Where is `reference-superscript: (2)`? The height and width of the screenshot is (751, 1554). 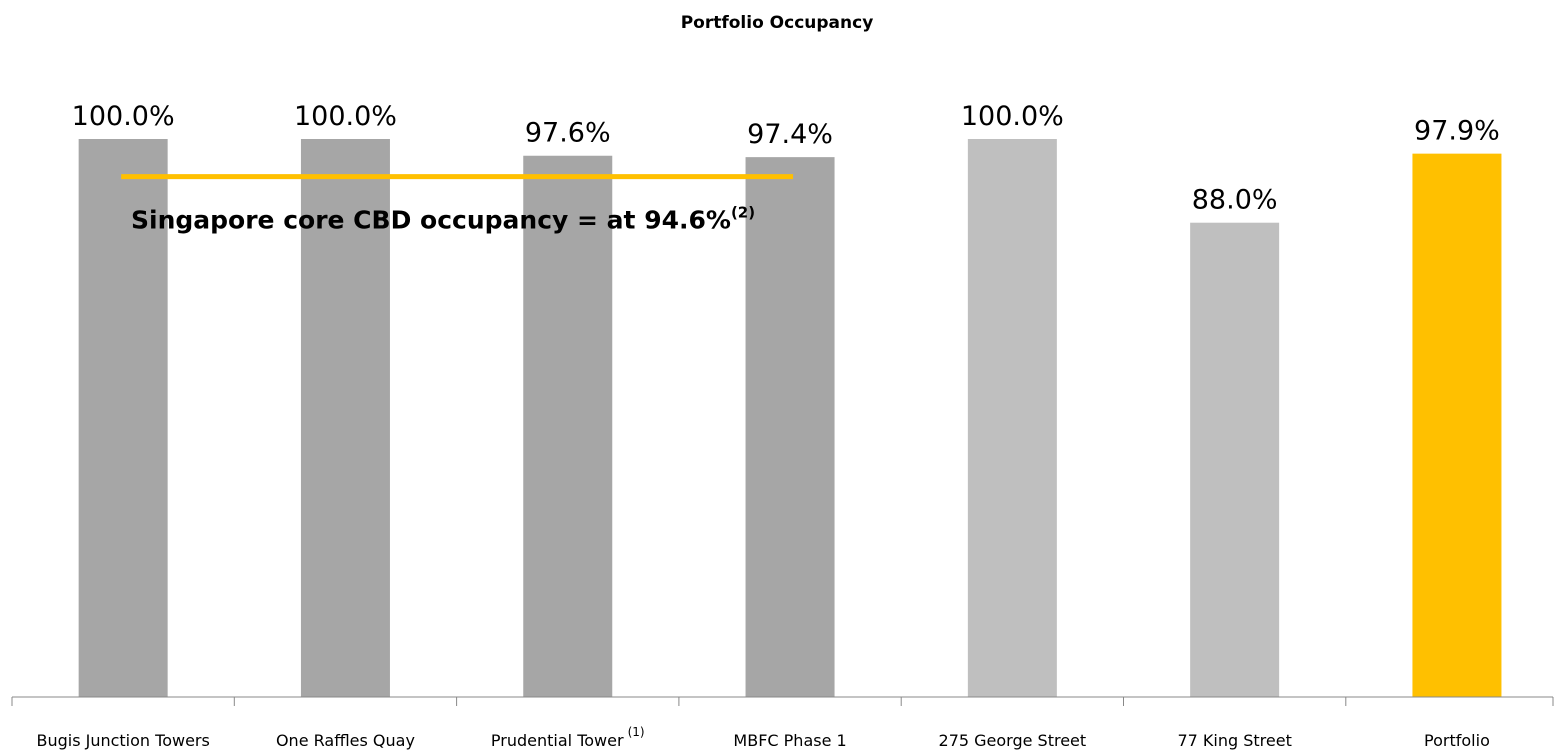
reference-superscript: (2) is located at coordinates (743, 213).